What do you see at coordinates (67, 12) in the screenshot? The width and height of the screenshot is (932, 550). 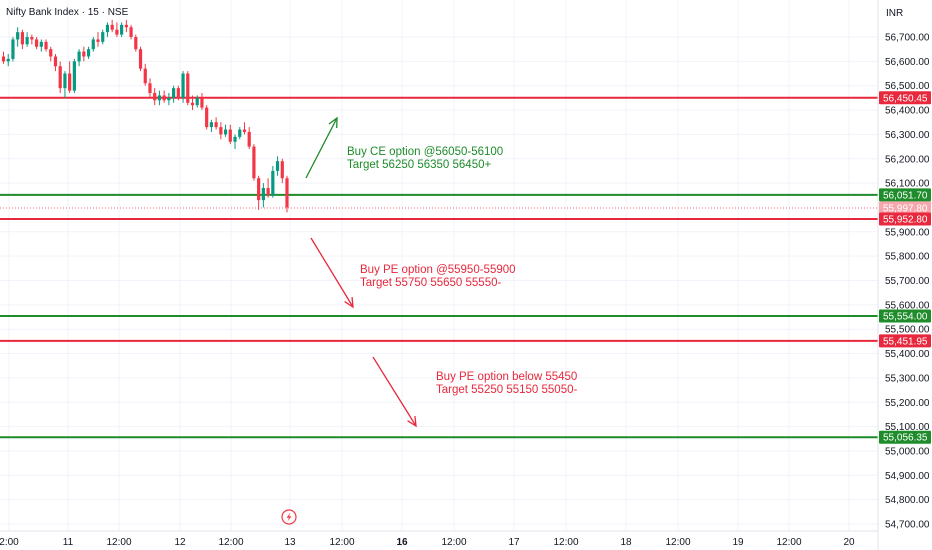 I see `chart-title: Nifty Bank Index · 15 · NSE` at bounding box center [67, 12].